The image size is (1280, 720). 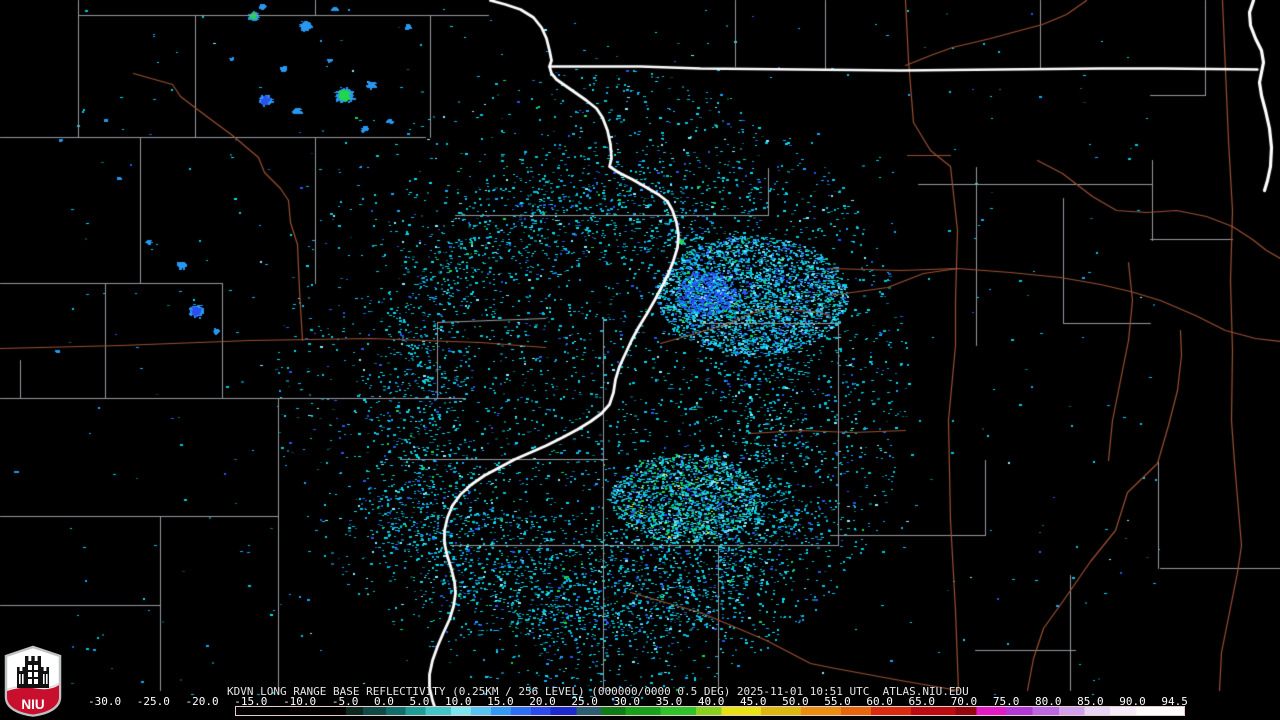 I want to click on scale-label: 75.0, so click(x=1006, y=701).